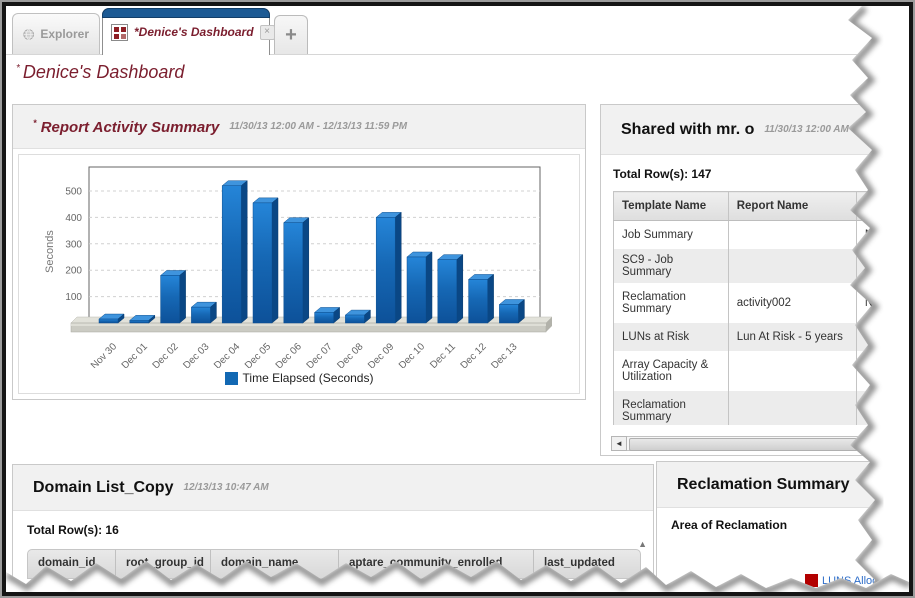 This screenshot has height=598, width=915. I want to click on domain-col-aptare_community_enrolled: aptare_community_enrolled, so click(436, 564).